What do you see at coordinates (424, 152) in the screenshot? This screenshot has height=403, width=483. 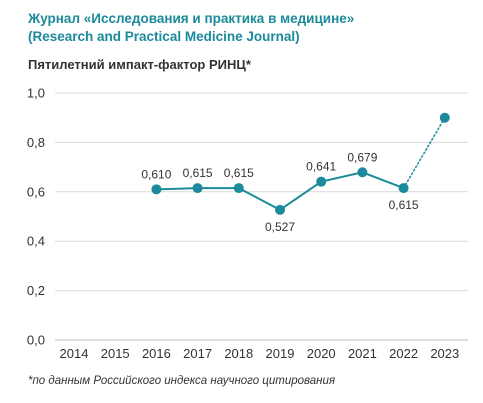 I see `projection-line` at bounding box center [424, 152].